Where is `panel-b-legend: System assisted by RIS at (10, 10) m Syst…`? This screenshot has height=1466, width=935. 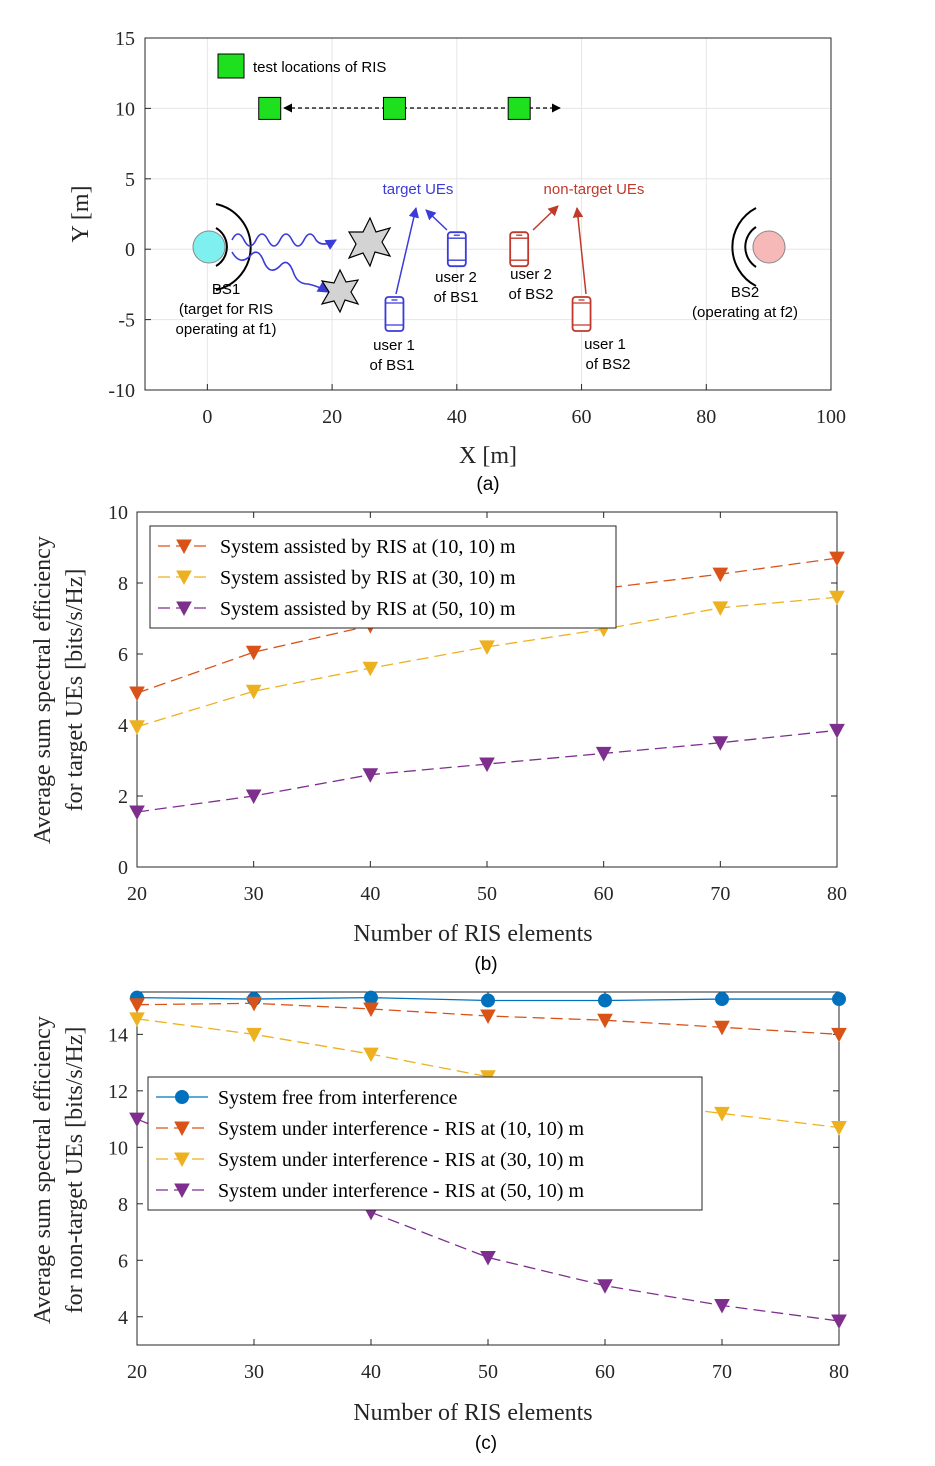 panel-b-legend: System assisted by RIS at (10, 10) m Syst… is located at coordinates (383, 577).